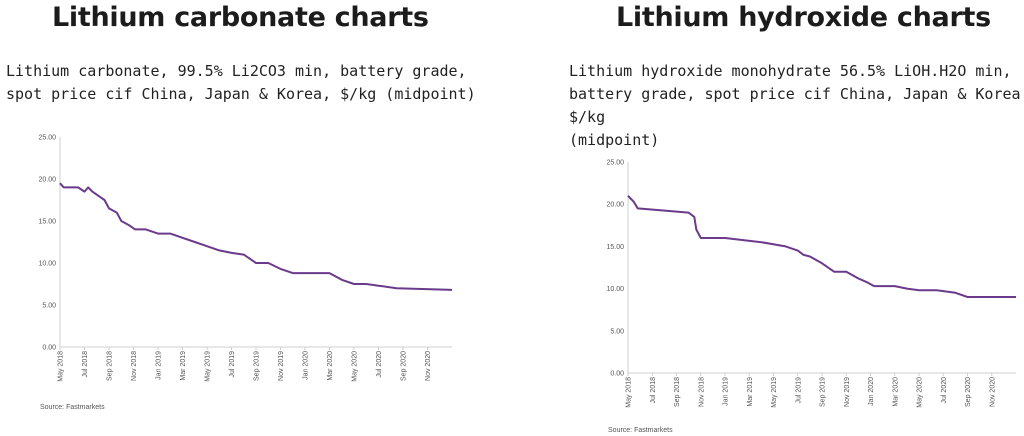 This screenshot has height=436, width=1024. I want to click on lithium-hydroxide-x-tick-label: Nov 2018, so click(701, 392).